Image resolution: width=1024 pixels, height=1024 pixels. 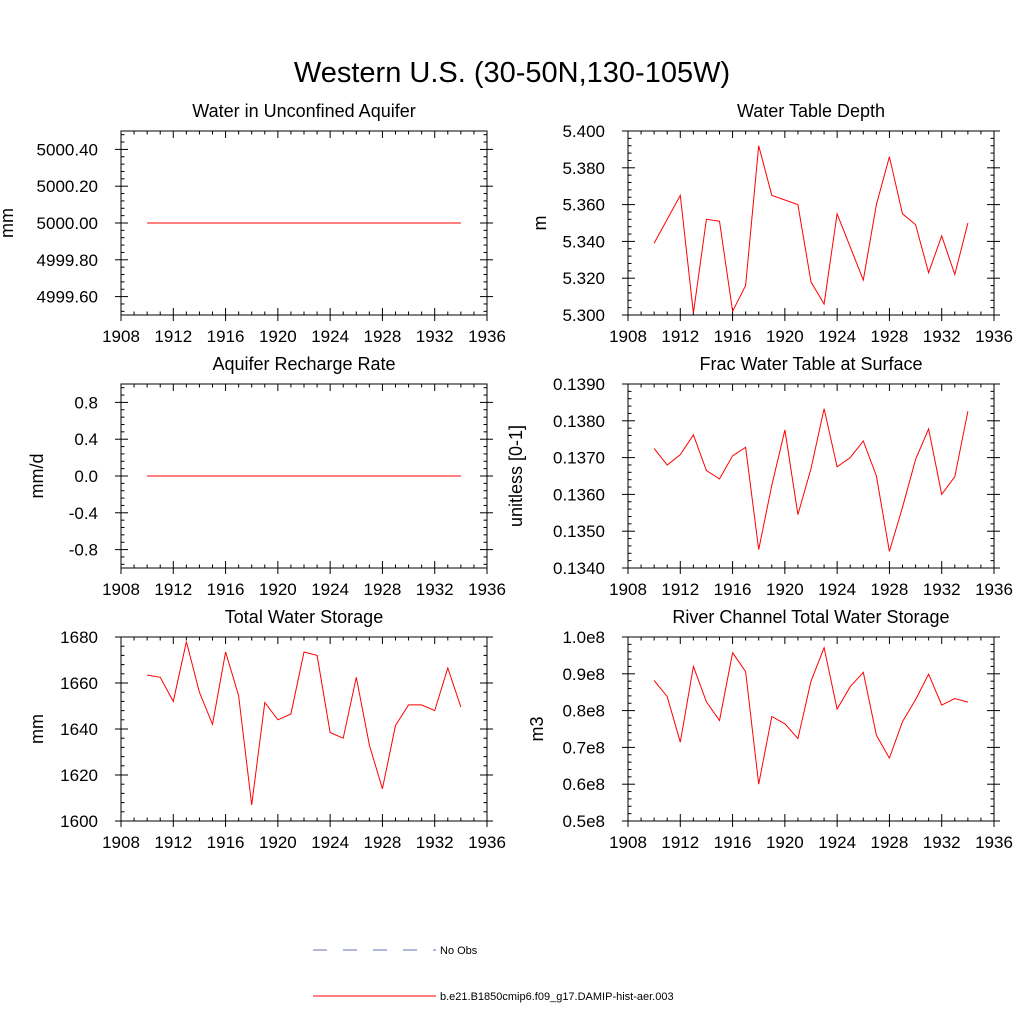 I want to click on y-tick-label: 4999.60, so click(x=67, y=297).